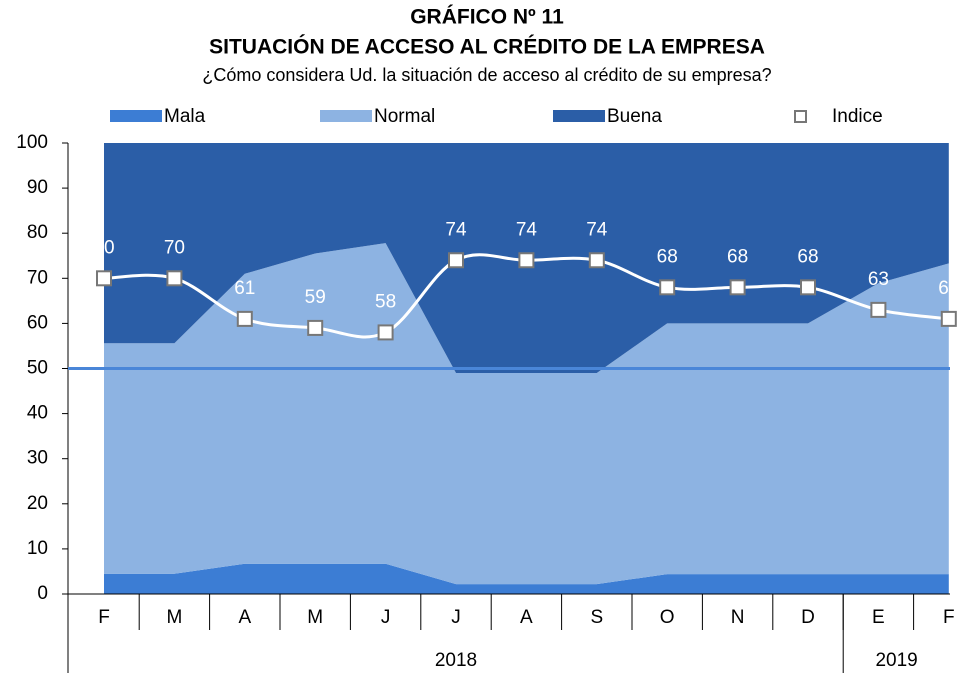 The width and height of the screenshot is (974, 673). I want to click on year-label: 2018, so click(456, 660).